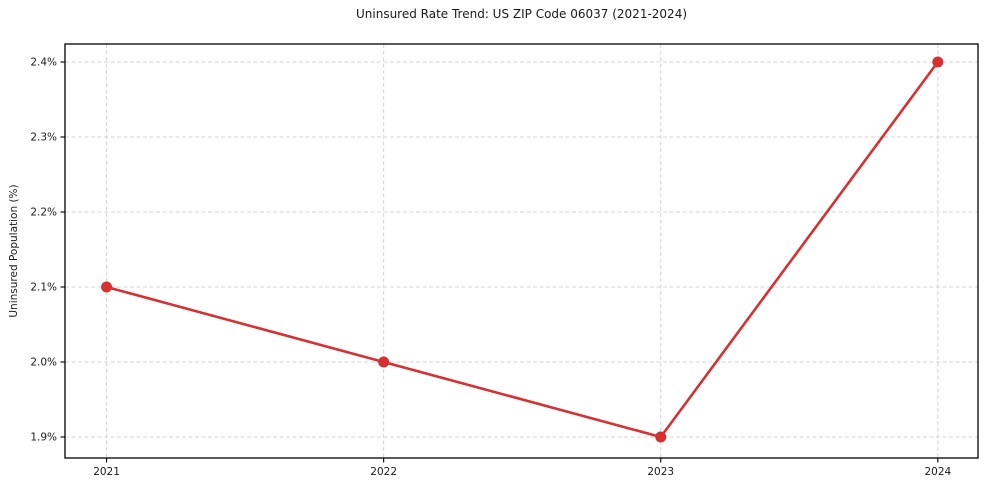 The width and height of the screenshot is (989, 490). I want to click on y-tick-label: 2.4%, so click(43, 63).